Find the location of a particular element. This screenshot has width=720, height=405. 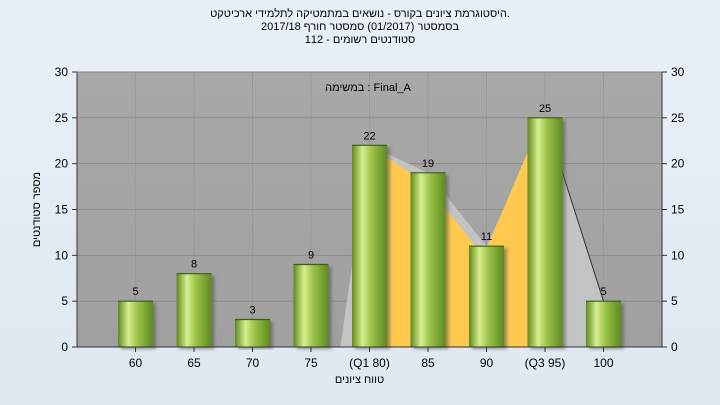

y-axis-title: מספר סטודנטים is located at coordinates (37, 209).